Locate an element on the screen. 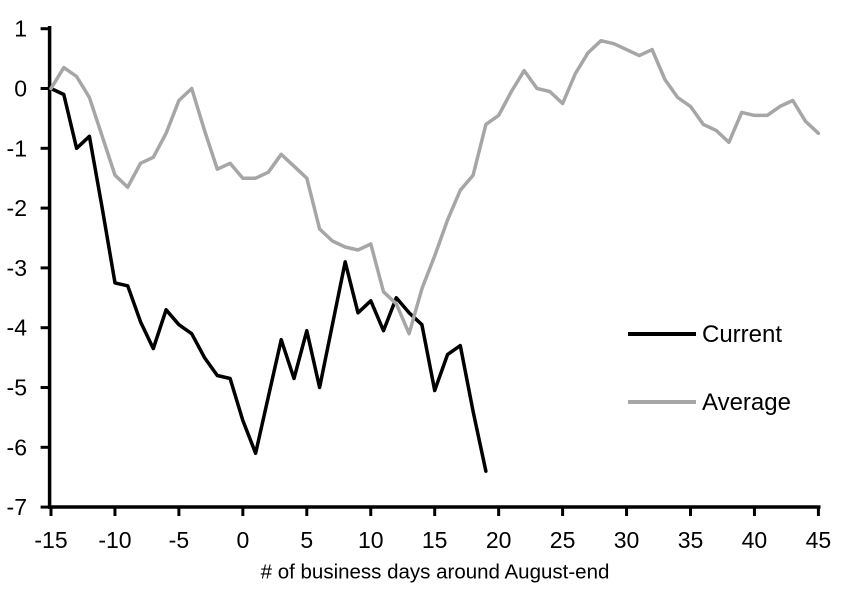 The height and width of the screenshot is (594, 852). x-tick-label: -5 is located at coordinates (179, 540).